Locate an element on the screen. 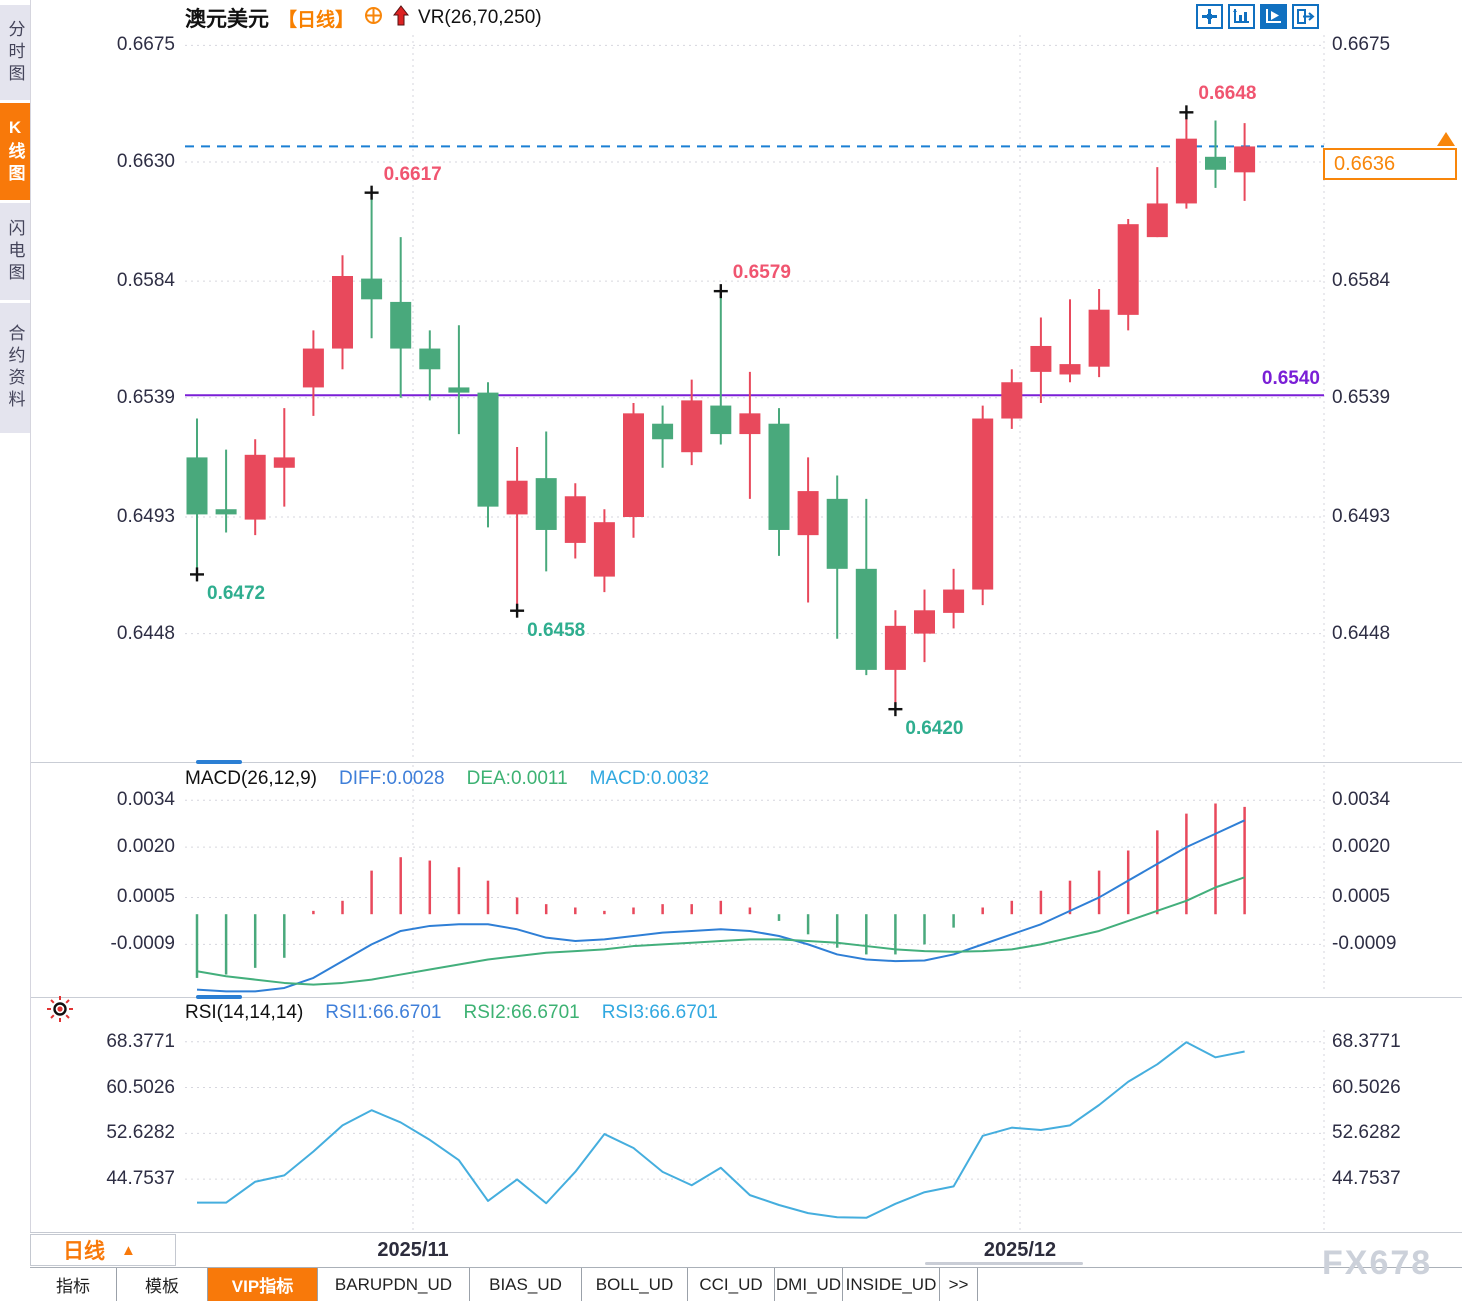 The width and height of the screenshot is (1462, 1301). rsi-title: RSI(14,14,14) is located at coordinates (244, 1012).